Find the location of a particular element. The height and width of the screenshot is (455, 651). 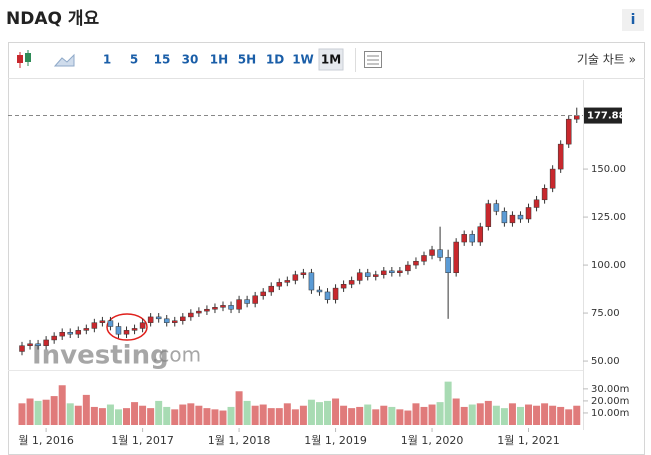

interval-button: 15 is located at coordinates (162, 60).